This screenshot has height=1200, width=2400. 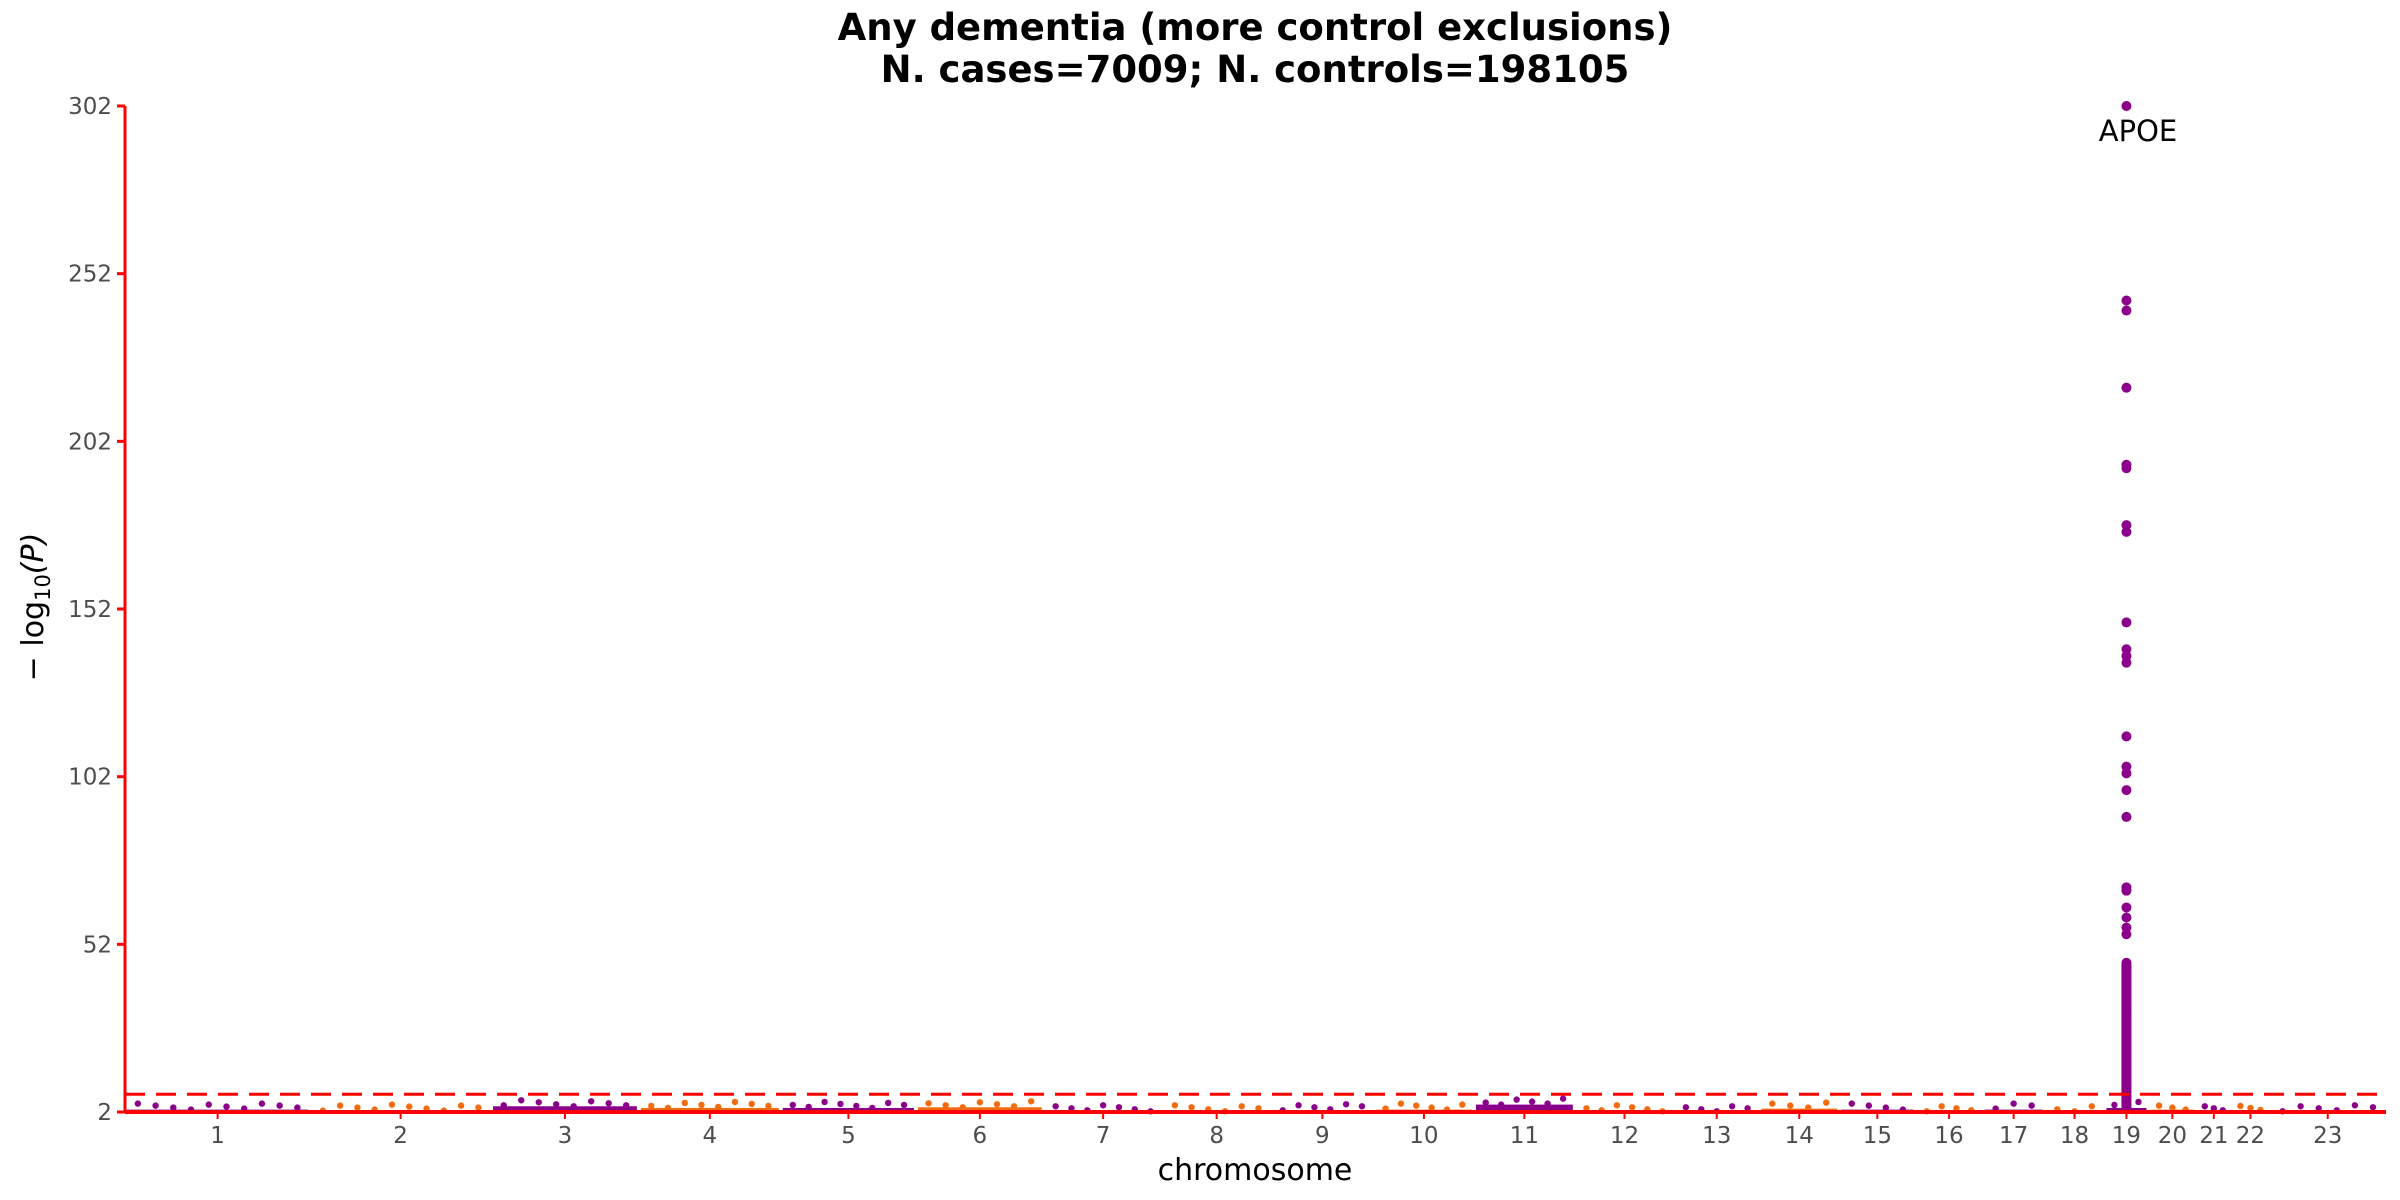 I want to click on x-ticks: 1 2 3 4 5 6 7 8 9 10 11 12 13 14 15 16 17 18 19 20 21 22 23, so click(x=1276, y=1130).